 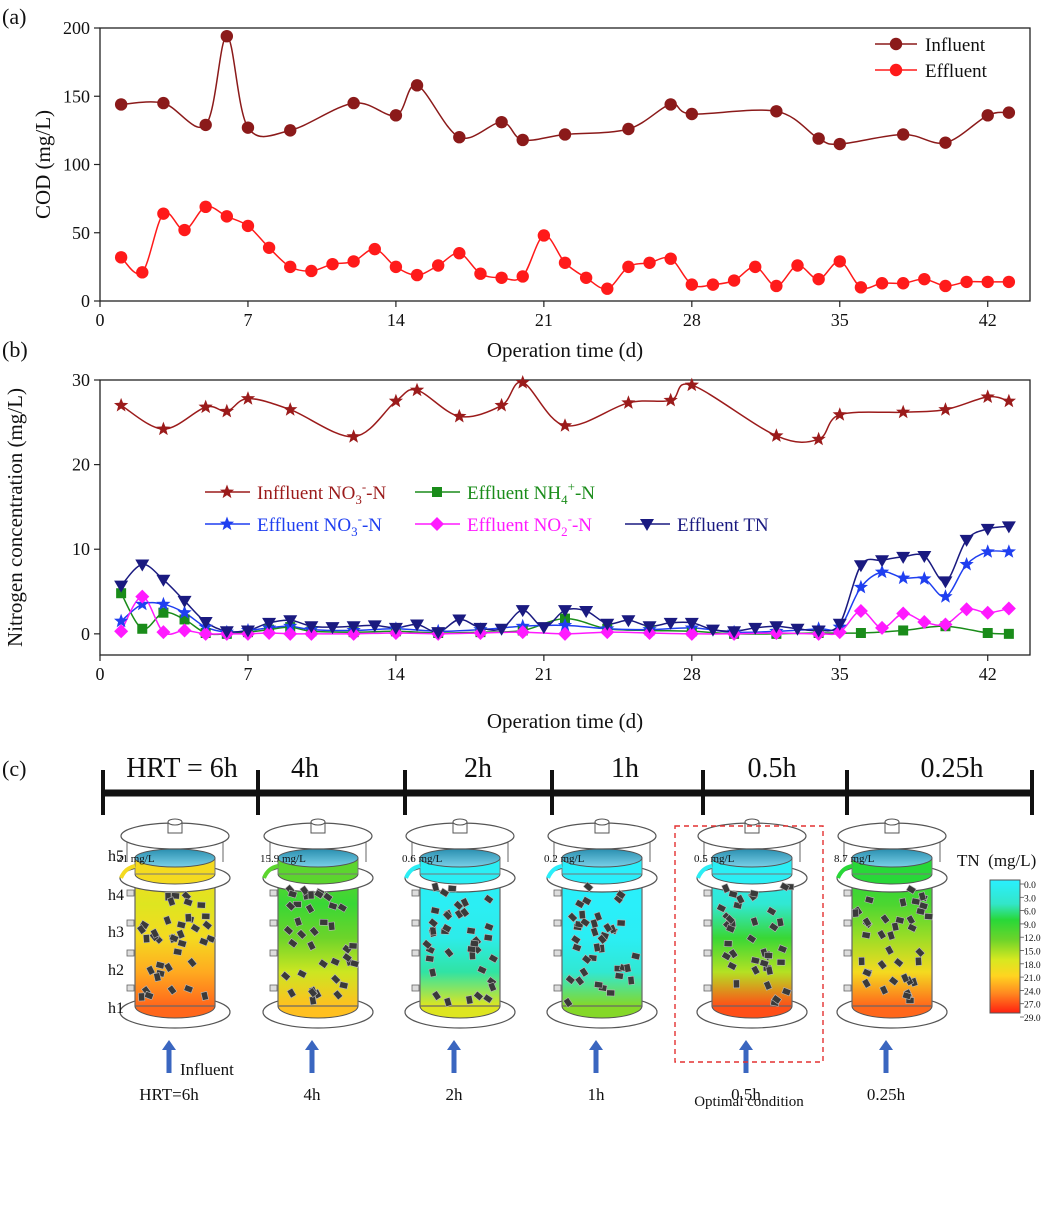 I want to click on reactor: 0.6 mg/L 2h, so click(x=459, y=961).